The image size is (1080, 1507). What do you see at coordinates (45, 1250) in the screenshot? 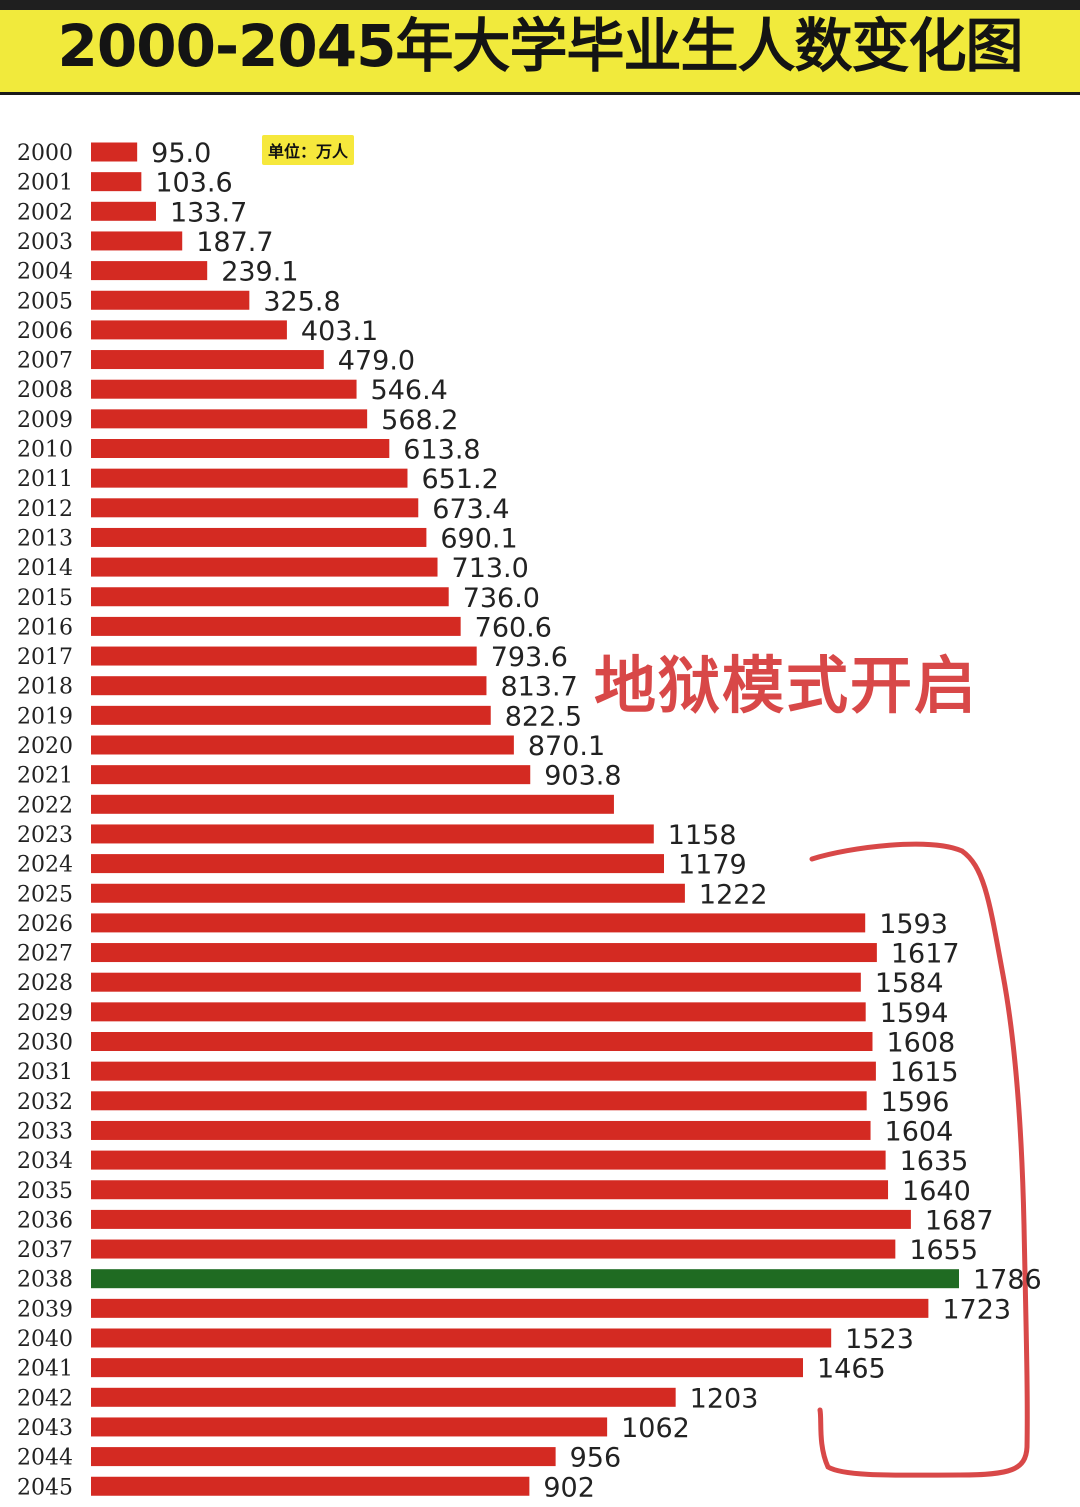
I see `year-label: 2037` at bounding box center [45, 1250].